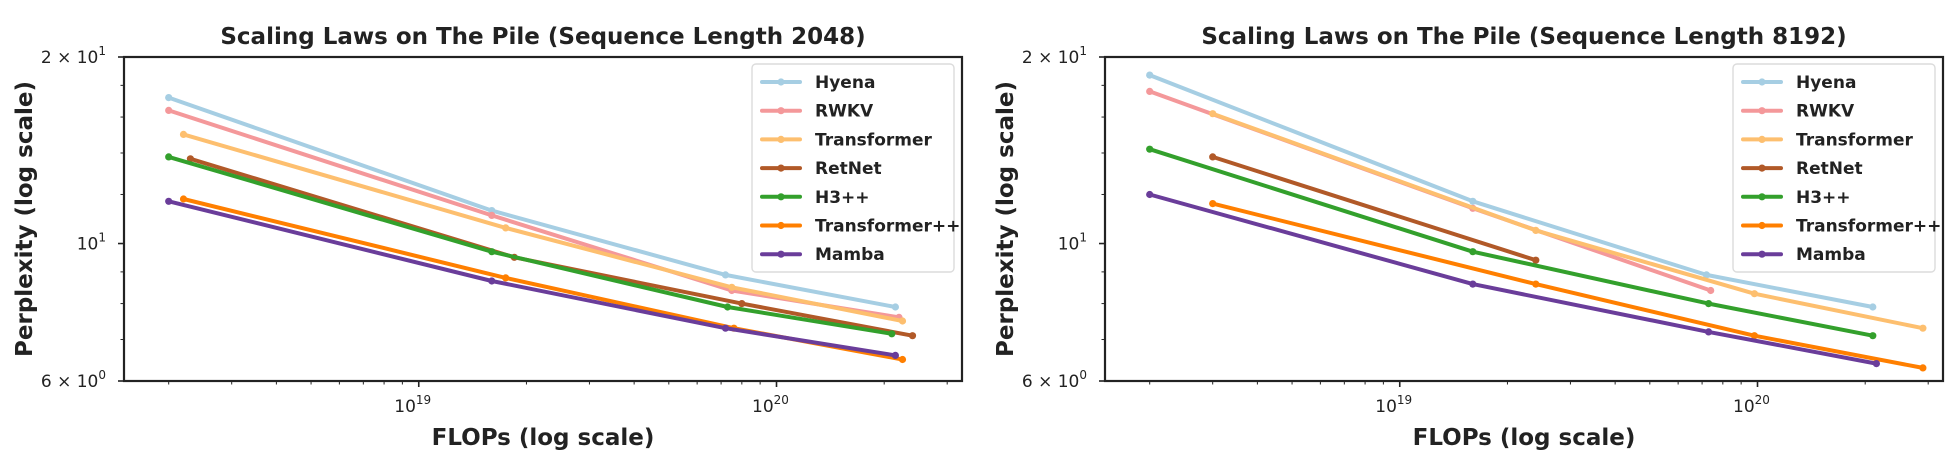  I want to click on legend-label-rwkv: RWKV, so click(1825, 112).